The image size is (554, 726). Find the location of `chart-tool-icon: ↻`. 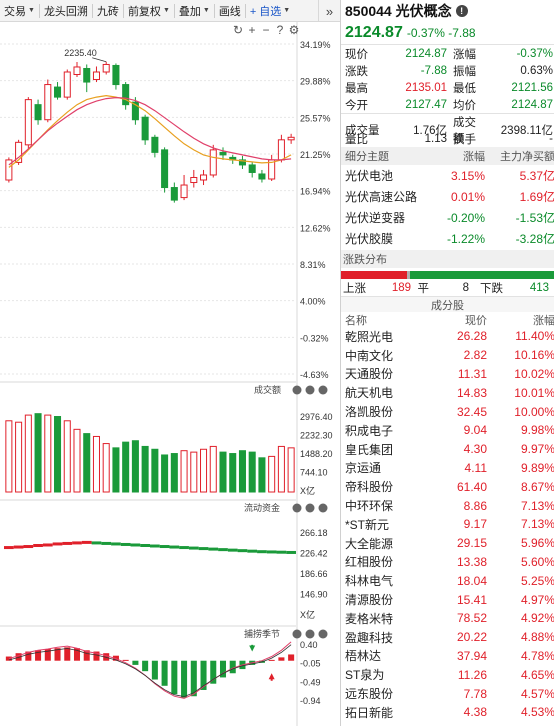

chart-tool-icon: ↻ is located at coordinates (238, 30).